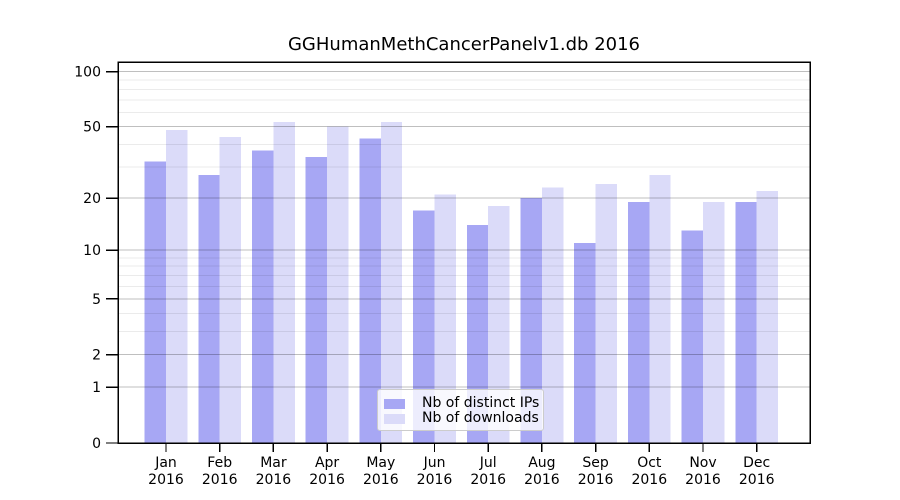  What do you see at coordinates (391, 282) in the screenshot?
I see `bar-downloads-may-2016` at bounding box center [391, 282].